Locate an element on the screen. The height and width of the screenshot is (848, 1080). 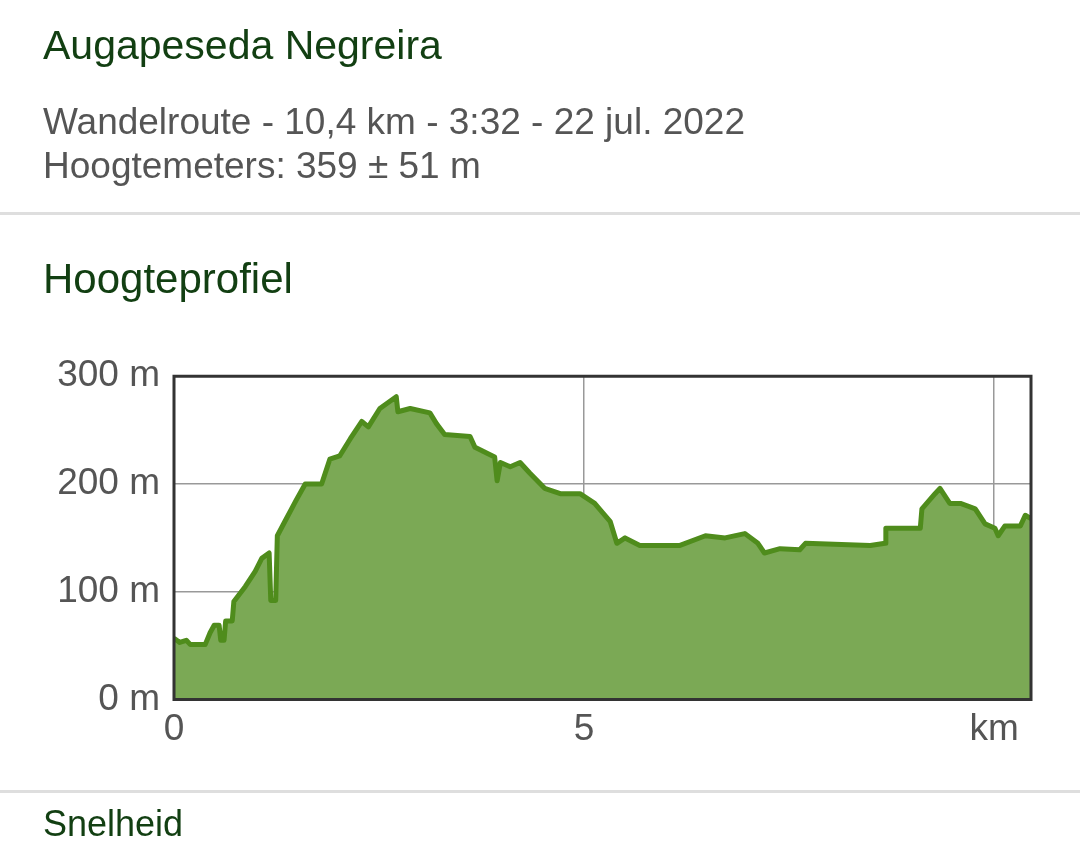
x-tick-label: km is located at coordinates (994, 727).